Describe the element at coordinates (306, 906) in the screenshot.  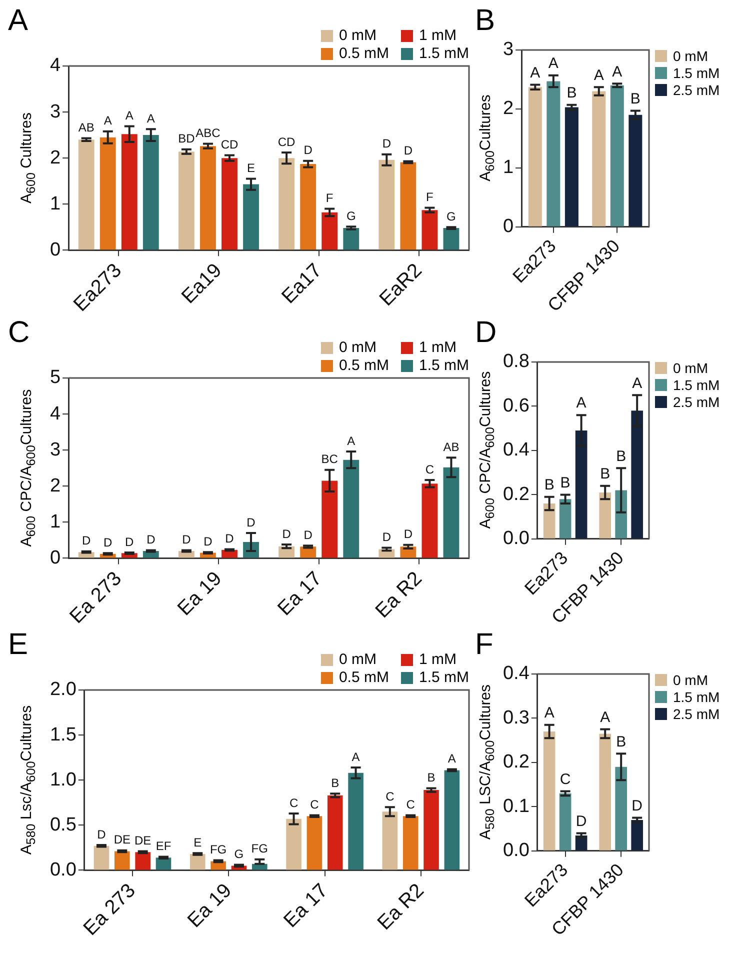
I see `x-tick-label: Ea 17` at that location.